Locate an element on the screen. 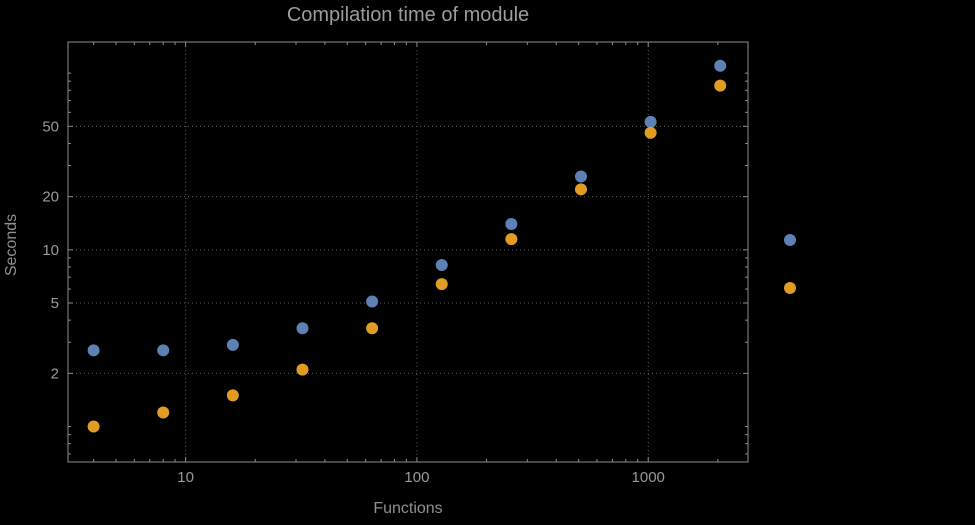 The width and height of the screenshot is (975, 525). y-tick-label: 50 is located at coordinates (50, 126).